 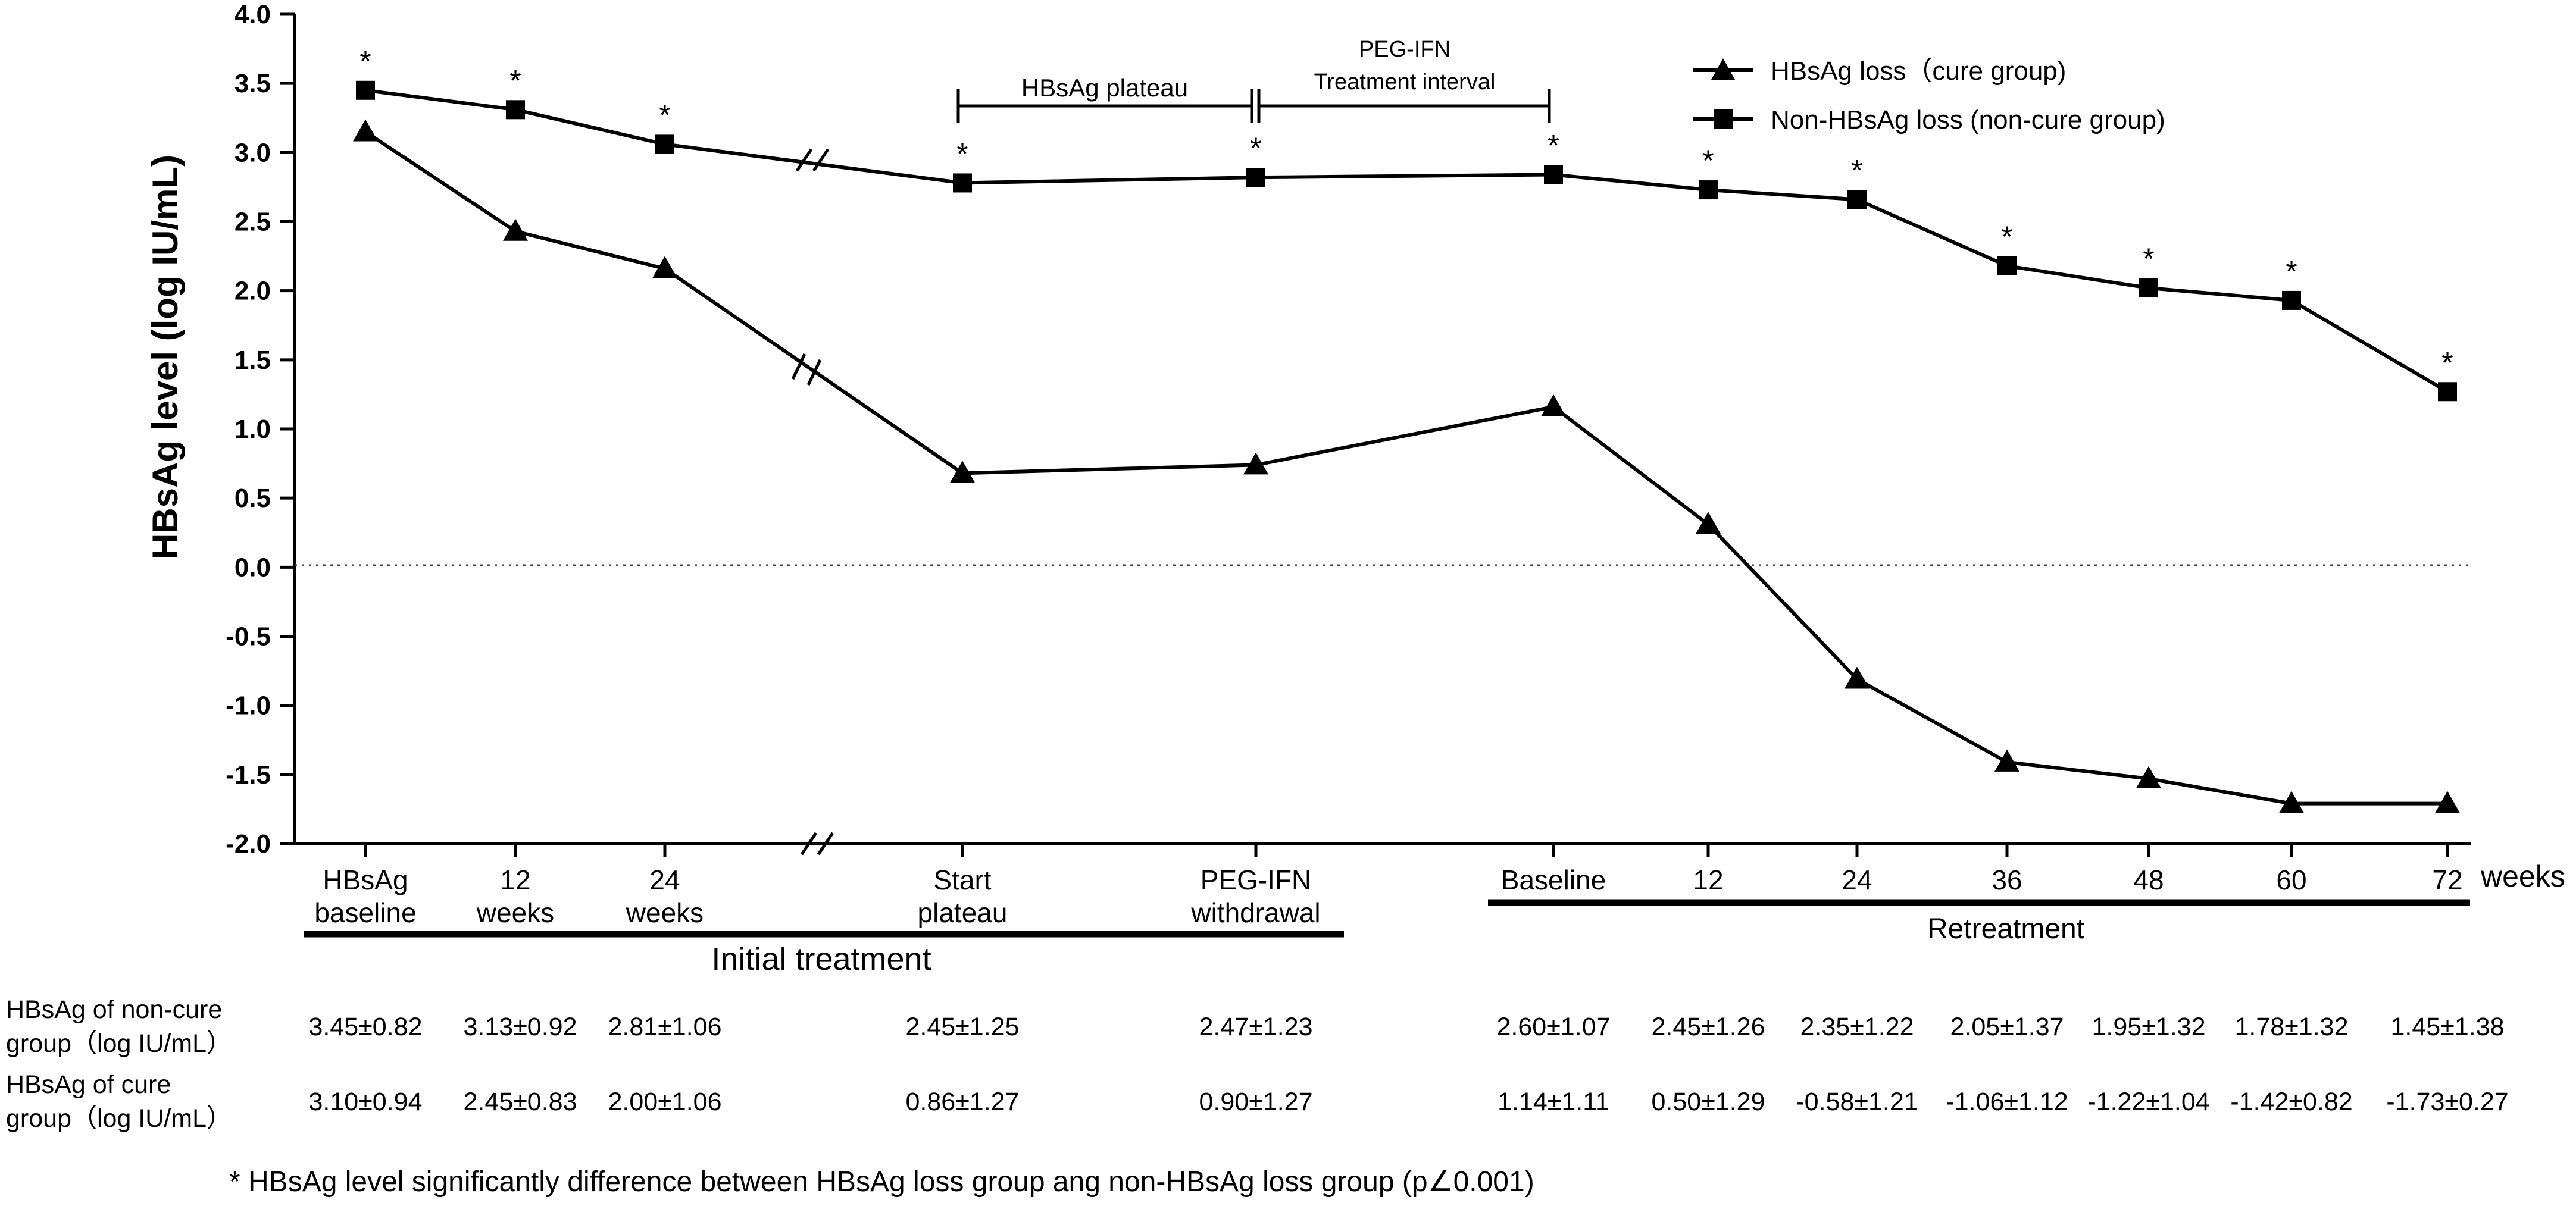 I want to click on table-cell-noncure: 3.45±0.82, so click(x=366, y=1027).